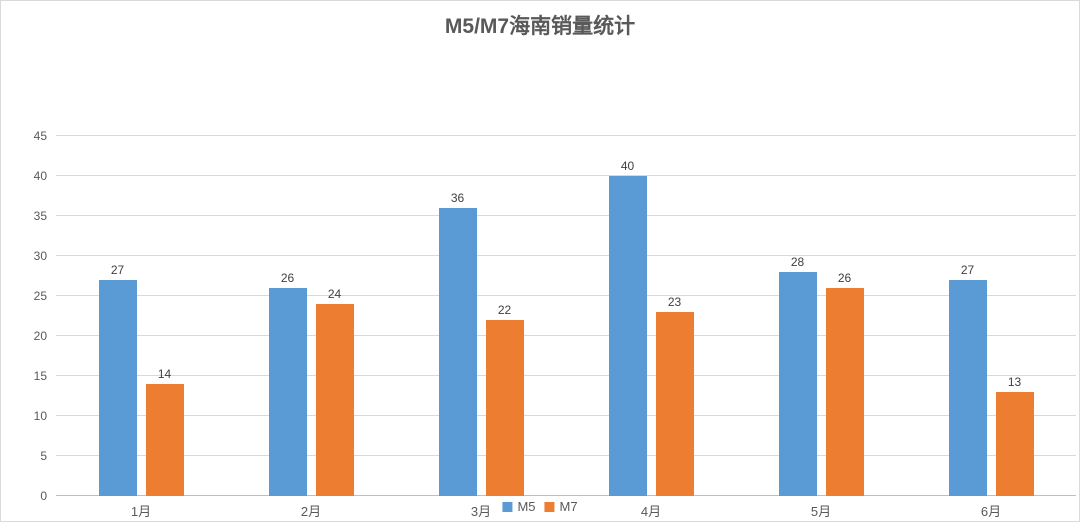 Image resolution: width=1080 pixels, height=522 pixels. I want to click on legend-swatch-m7, so click(549, 506).